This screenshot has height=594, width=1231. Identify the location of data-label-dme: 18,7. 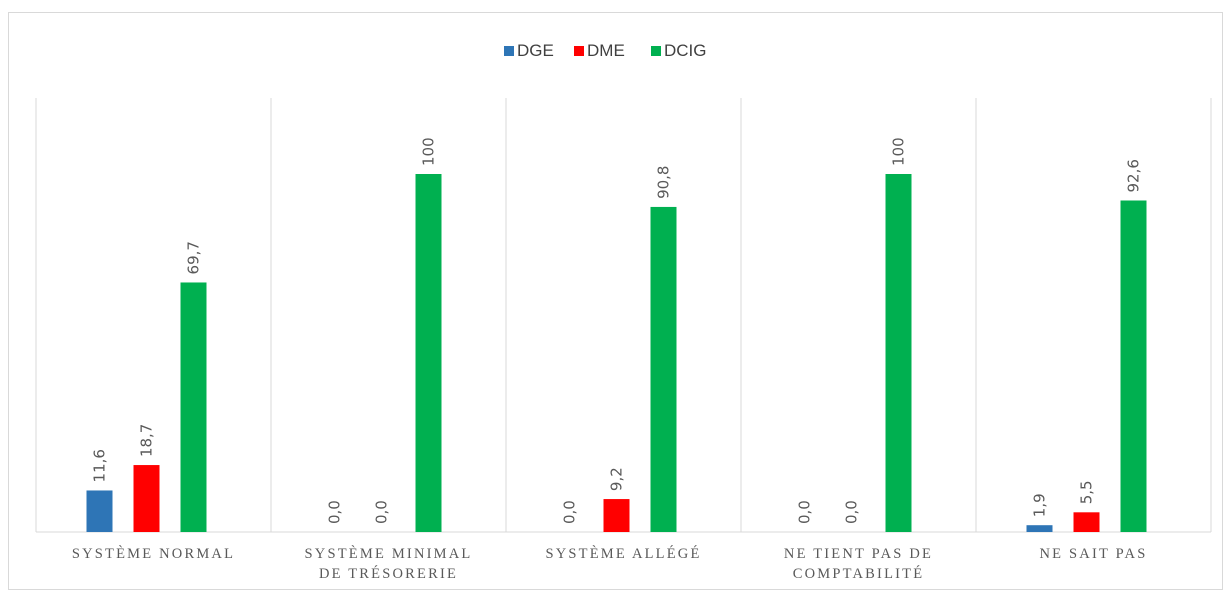
(147, 440).